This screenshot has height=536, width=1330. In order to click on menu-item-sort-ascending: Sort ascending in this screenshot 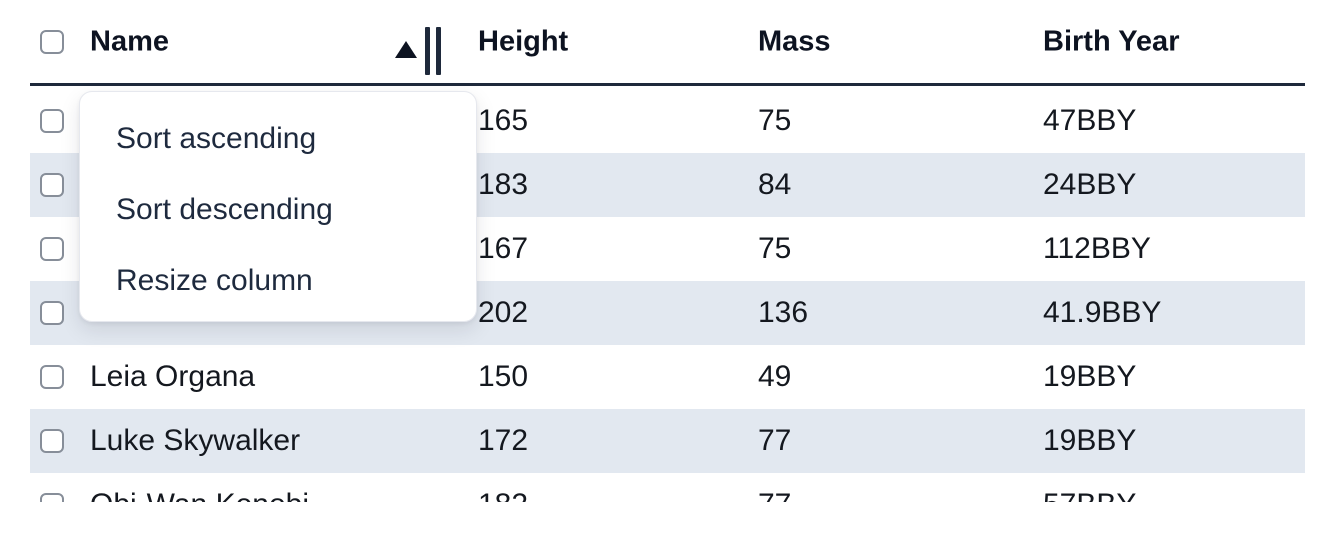, I will do `click(216, 138)`.